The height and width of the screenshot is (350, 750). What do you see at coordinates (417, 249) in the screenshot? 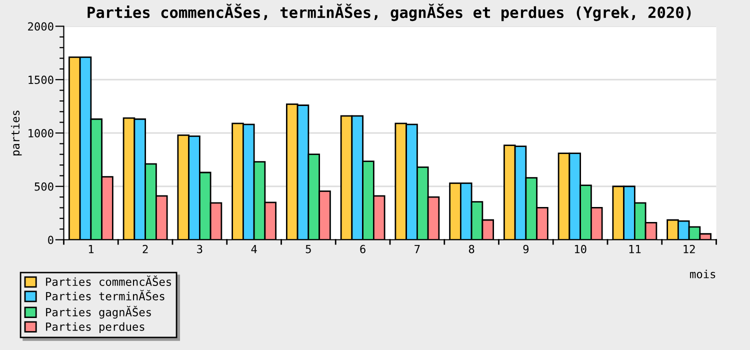
I see `x-tick-label: 7` at bounding box center [417, 249].